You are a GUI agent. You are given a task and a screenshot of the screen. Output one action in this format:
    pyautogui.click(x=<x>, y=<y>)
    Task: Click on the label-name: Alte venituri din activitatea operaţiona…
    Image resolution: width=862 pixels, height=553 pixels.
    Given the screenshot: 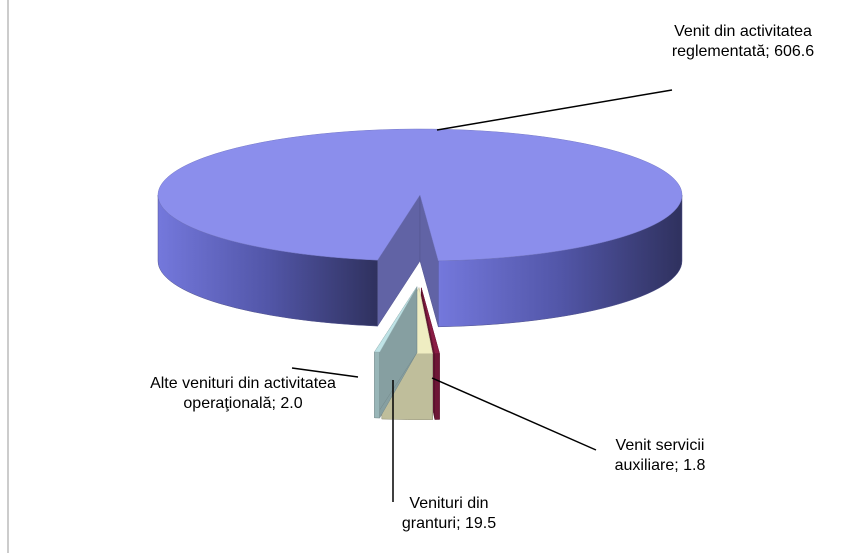 What is the action you would take?
    pyautogui.click(x=243, y=393)
    